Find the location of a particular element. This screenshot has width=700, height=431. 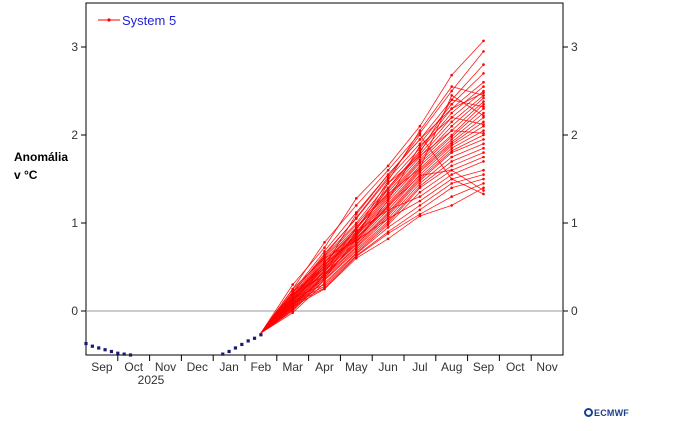

y-tick-label-right: 0 is located at coordinates (574, 311).